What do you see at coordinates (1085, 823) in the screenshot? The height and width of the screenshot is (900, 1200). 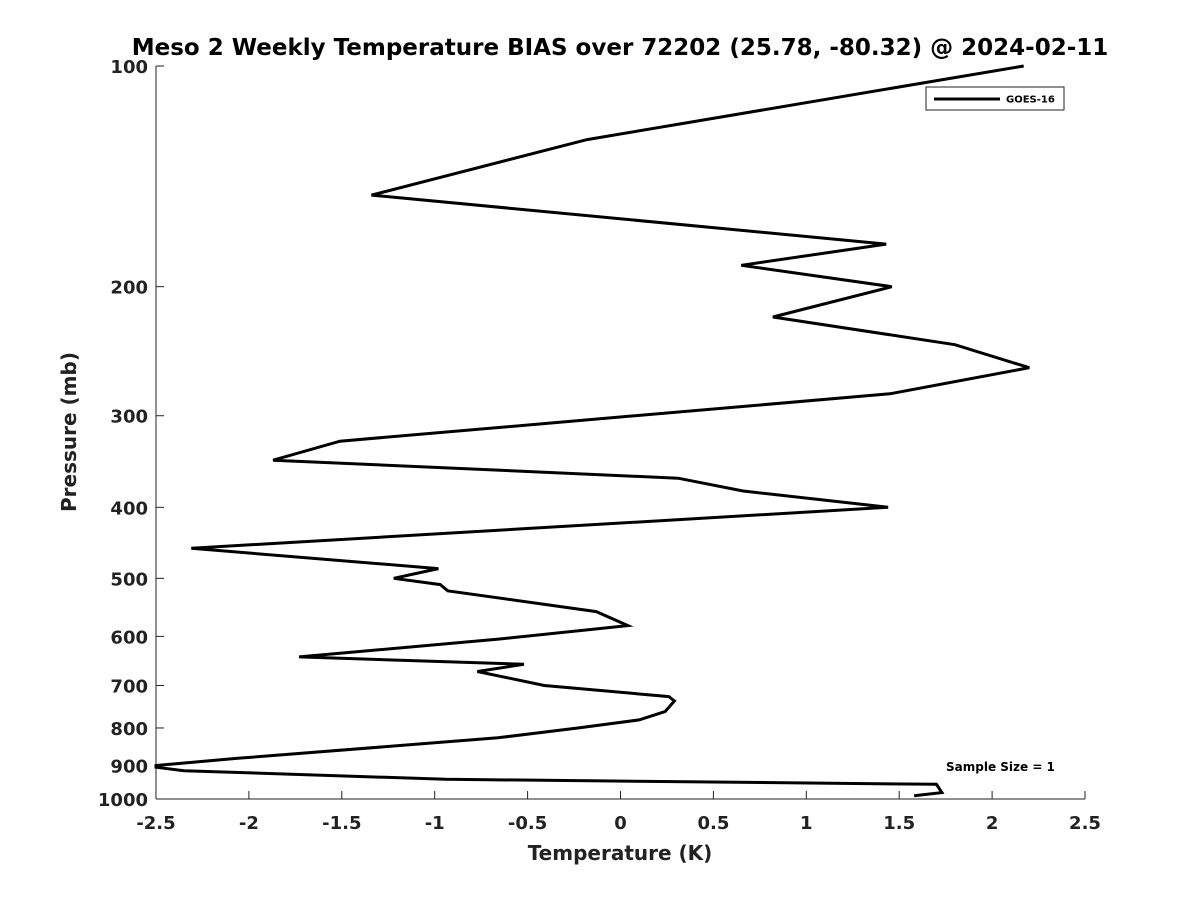 I see `x-tick-label: 2.5` at bounding box center [1085, 823].